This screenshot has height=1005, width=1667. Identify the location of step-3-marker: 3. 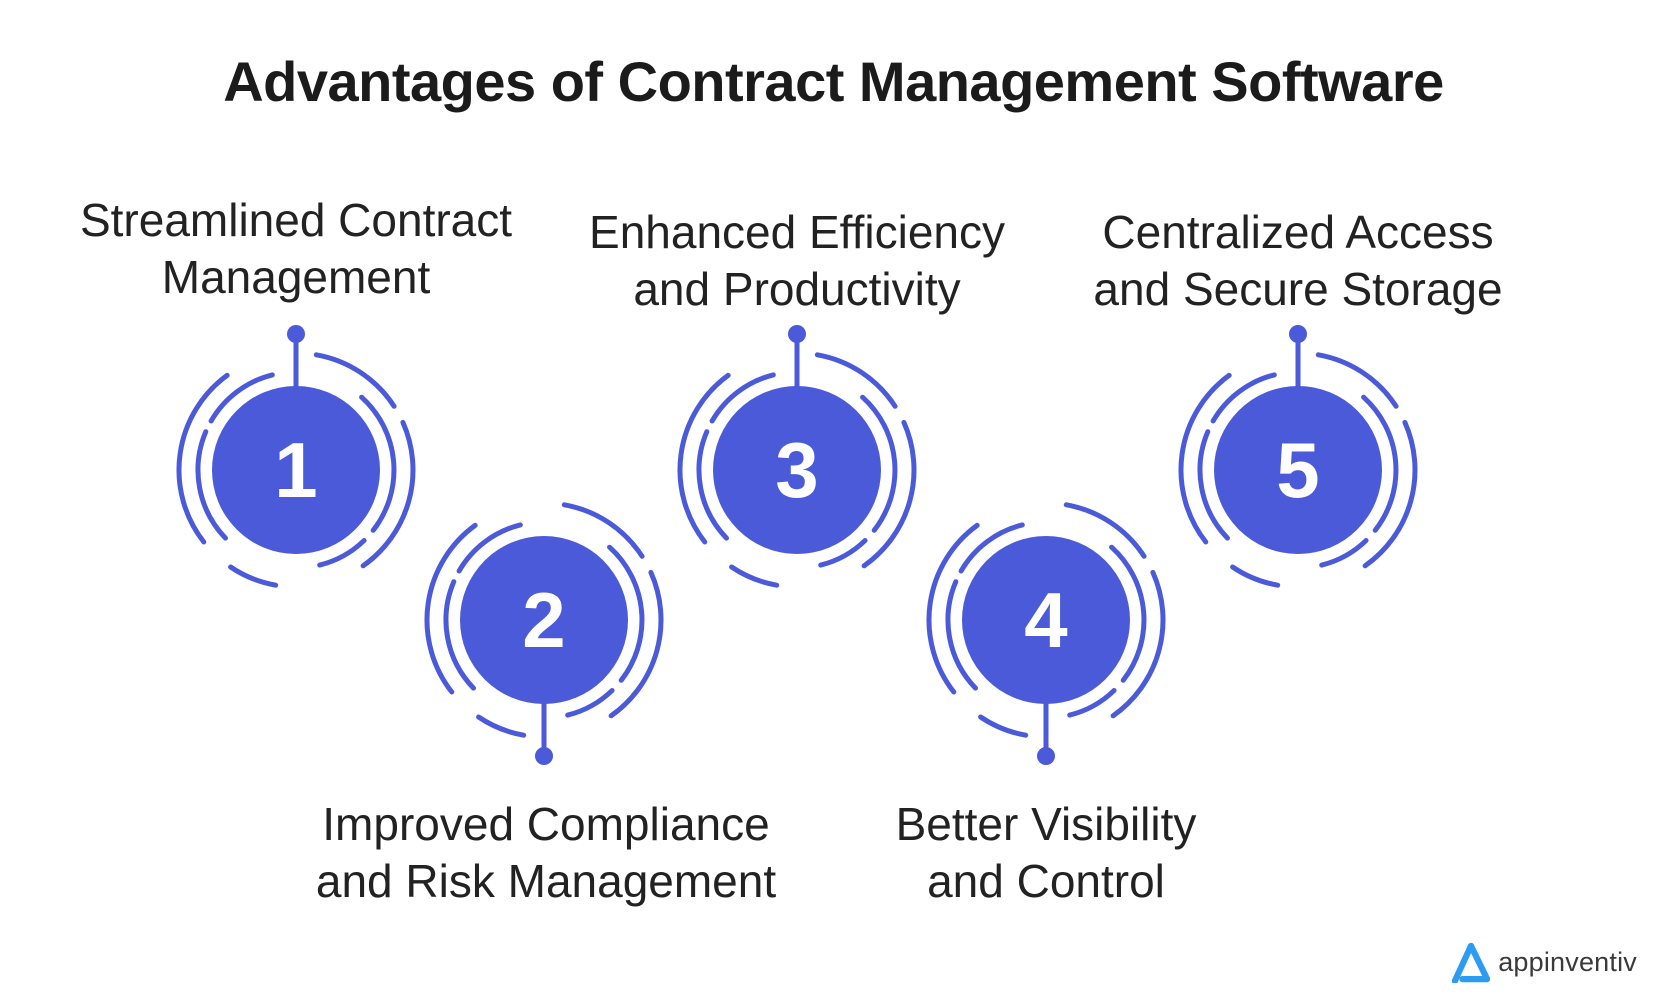
(797, 470).